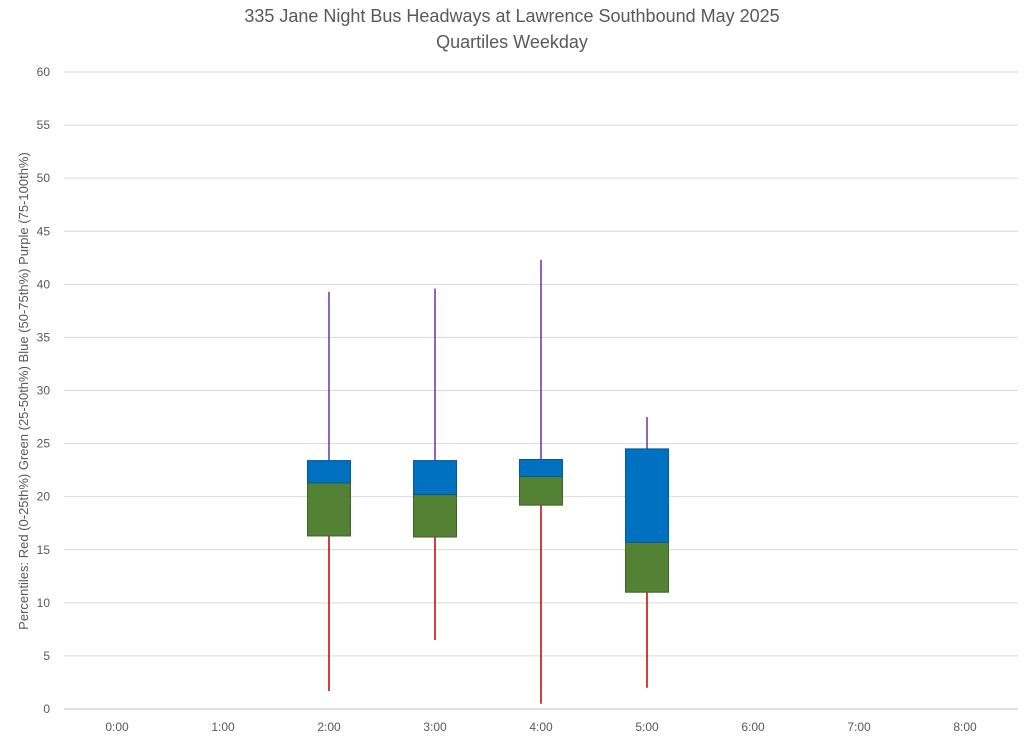 Image resolution: width=1024 pixels, height=745 pixels. What do you see at coordinates (965, 727) in the screenshot?
I see `x-tick-label: 8:00` at bounding box center [965, 727].